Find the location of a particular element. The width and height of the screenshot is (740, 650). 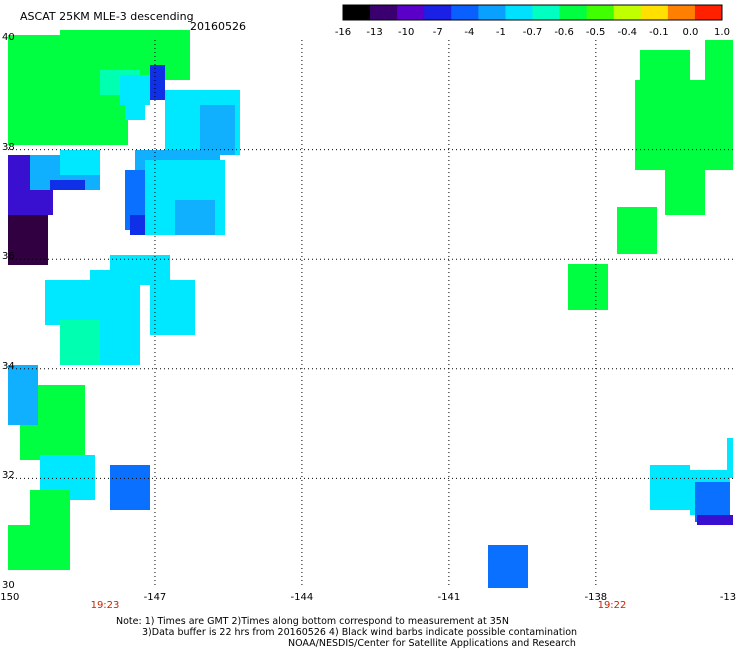

colorbar-tick-label: -0.1 is located at coordinates (659, 32).